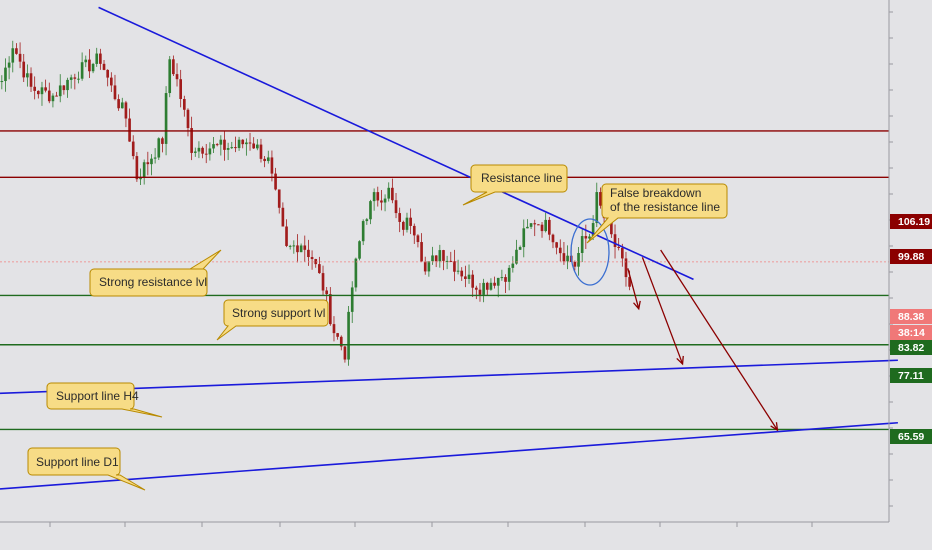  I want to click on callout-strong-resistance-text: Strong resistance lvl, so click(153, 282).